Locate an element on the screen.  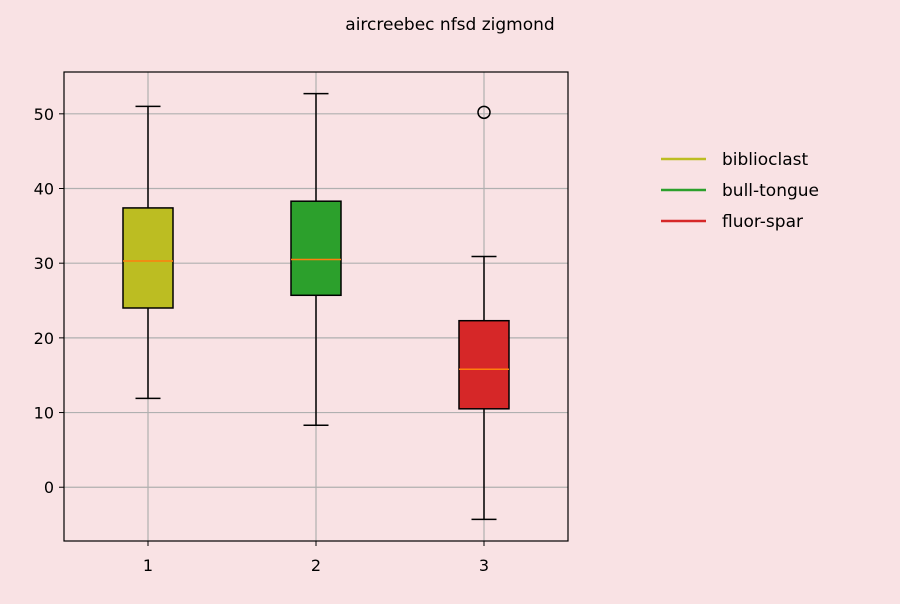
legend-label: fluor-spar is located at coordinates (762, 222).